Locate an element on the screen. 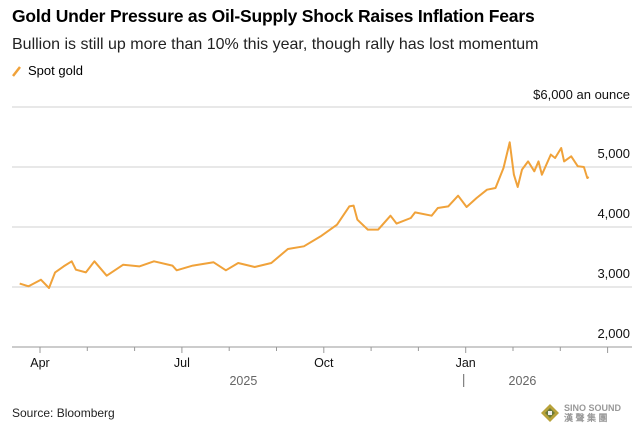  x-tick-label: Oct is located at coordinates (324, 363).